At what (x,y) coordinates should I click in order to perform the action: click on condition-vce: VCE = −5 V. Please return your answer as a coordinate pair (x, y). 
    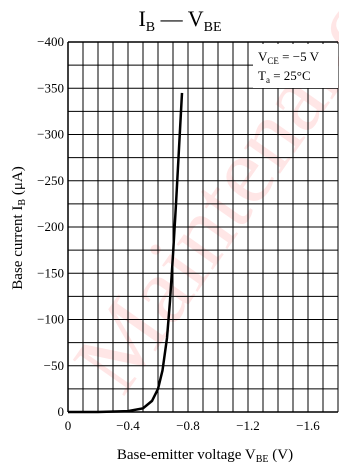
    Looking at the image, I should click on (289, 57).